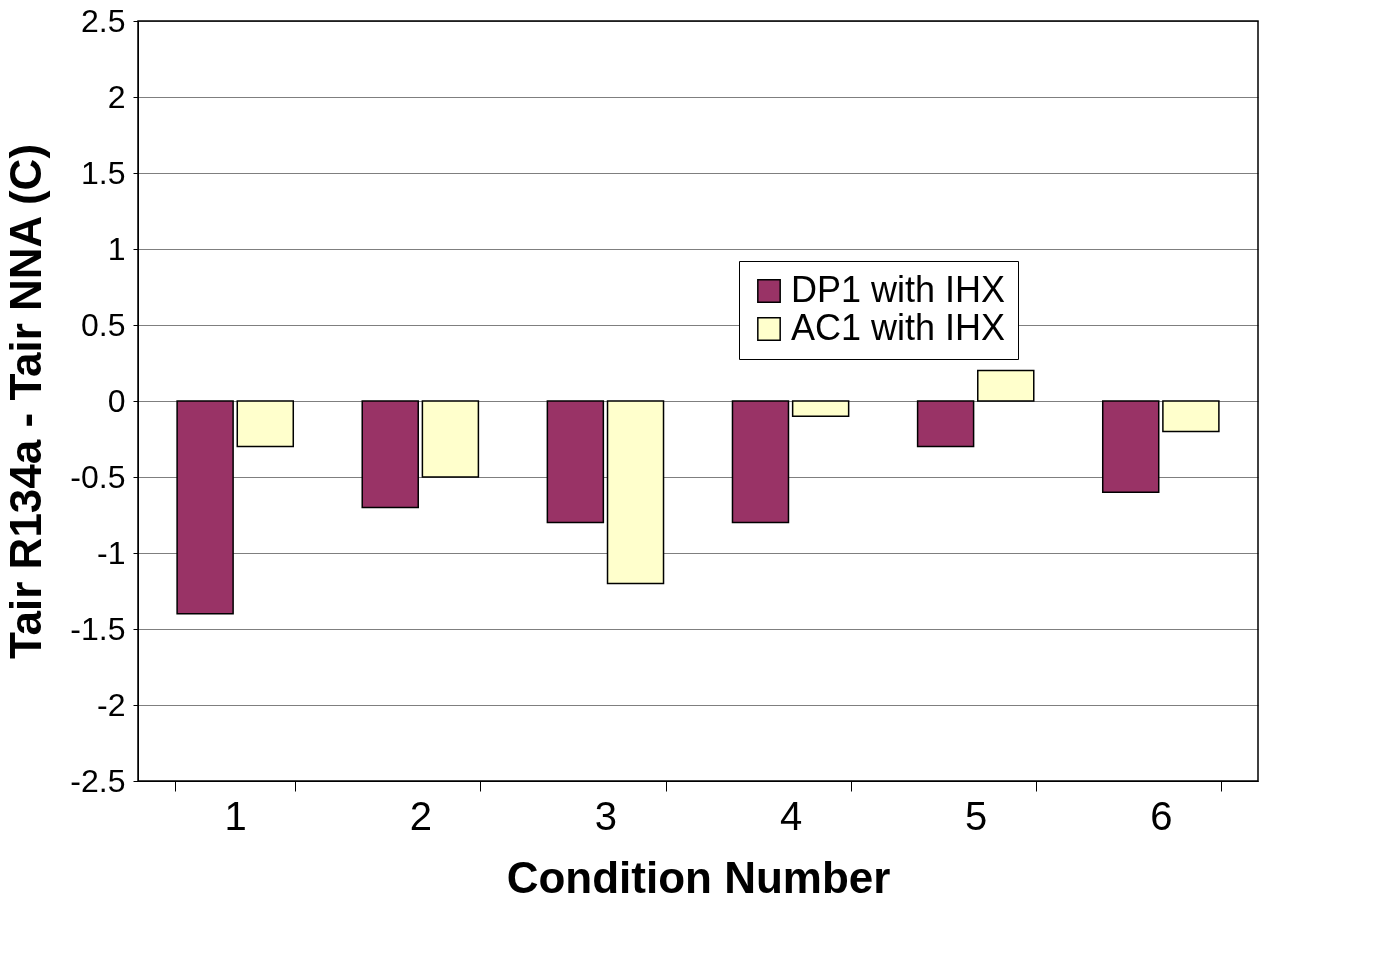  Describe the element at coordinates (103, 324) in the screenshot. I see `y-tick-label: 0.5` at that location.